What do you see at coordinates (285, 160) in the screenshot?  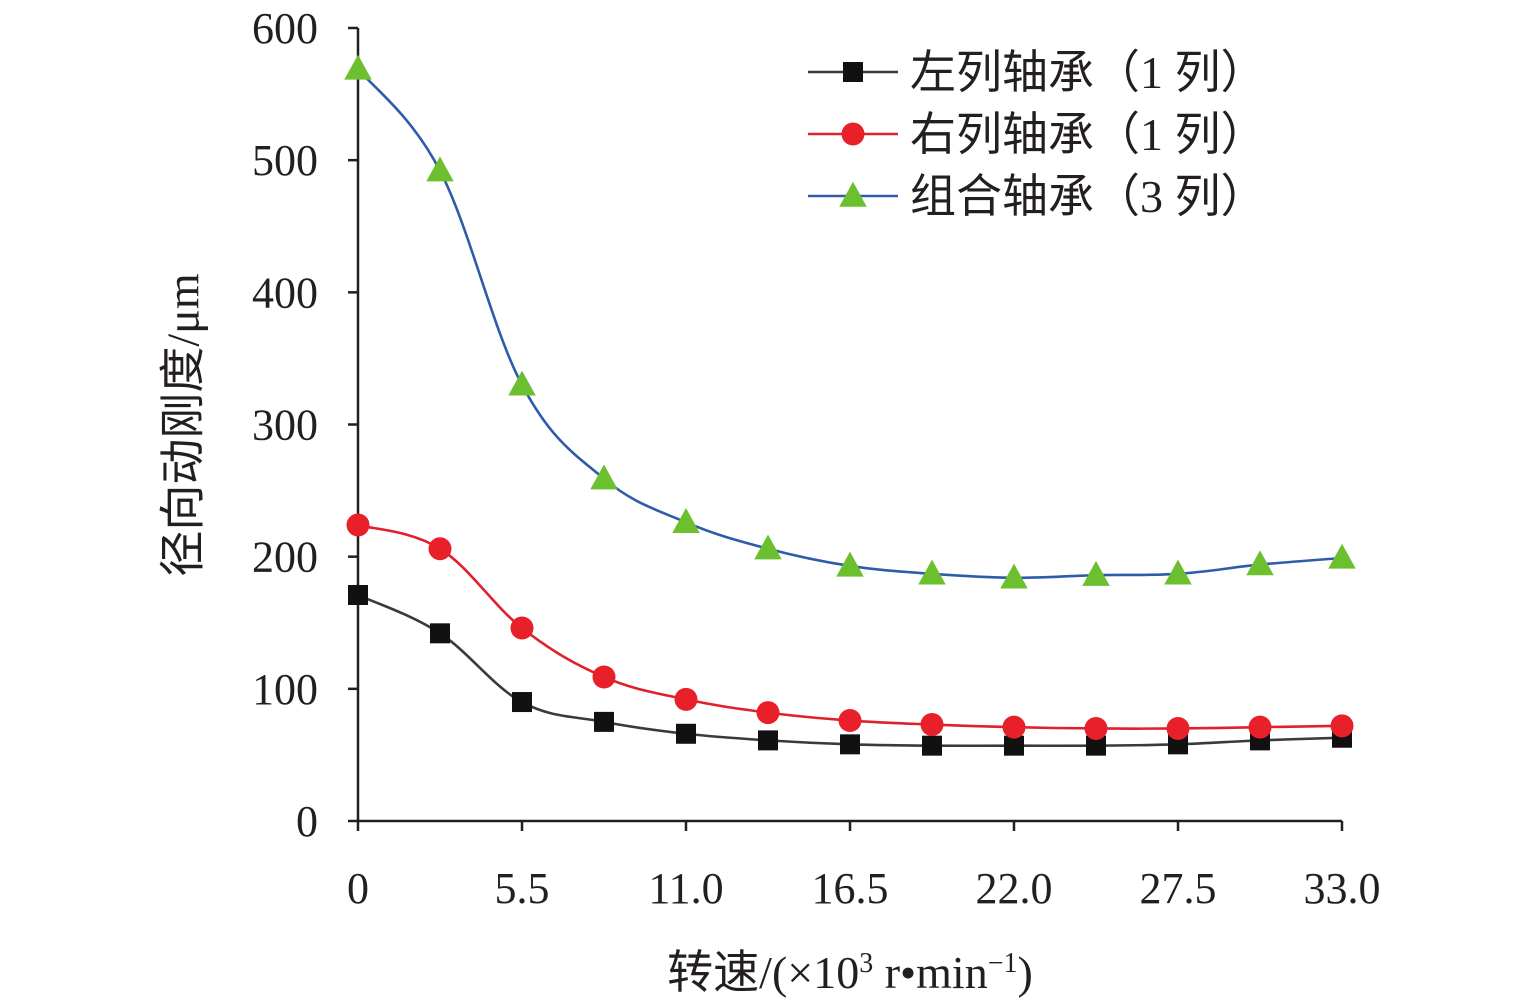 I see `y-tick-label-5: 500` at bounding box center [285, 160].